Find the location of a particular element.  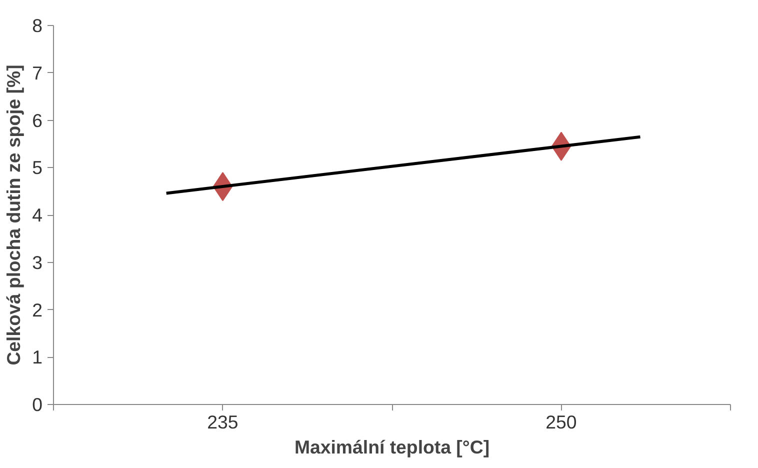

x-tick-label: 235 is located at coordinates (222, 422).